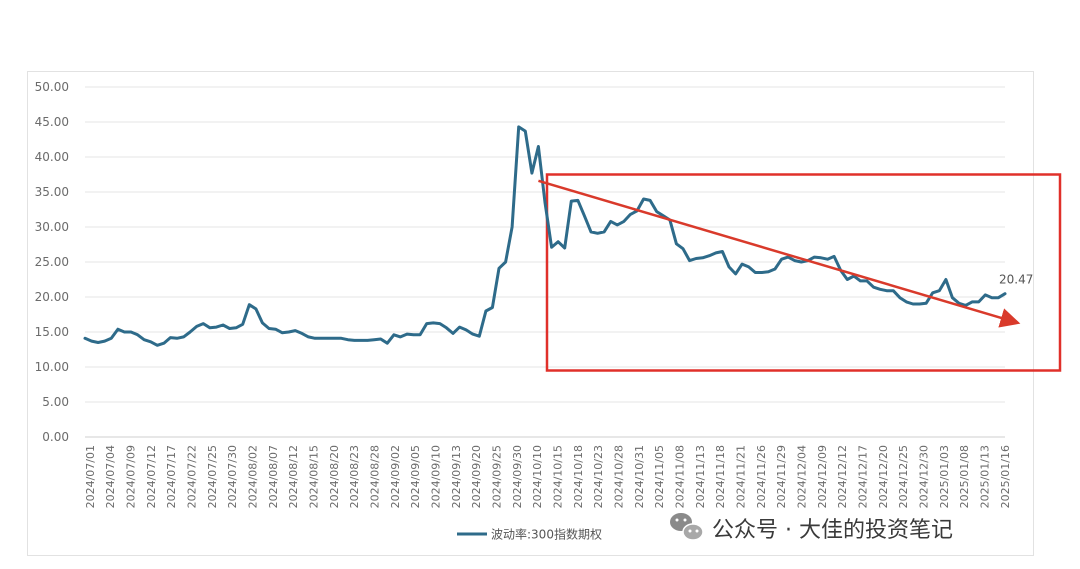  What do you see at coordinates (659, 476) in the screenshot?
I see `x-tick-label: 2024/11/05` at bounding box center [659, 476].